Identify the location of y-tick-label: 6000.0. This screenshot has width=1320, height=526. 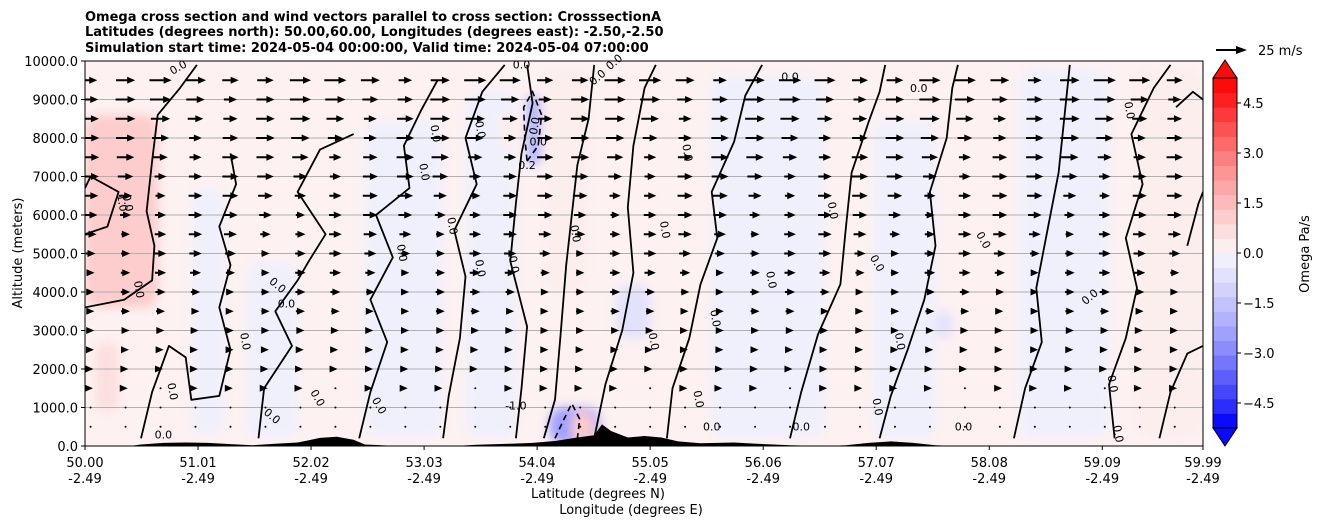
(56, 216).